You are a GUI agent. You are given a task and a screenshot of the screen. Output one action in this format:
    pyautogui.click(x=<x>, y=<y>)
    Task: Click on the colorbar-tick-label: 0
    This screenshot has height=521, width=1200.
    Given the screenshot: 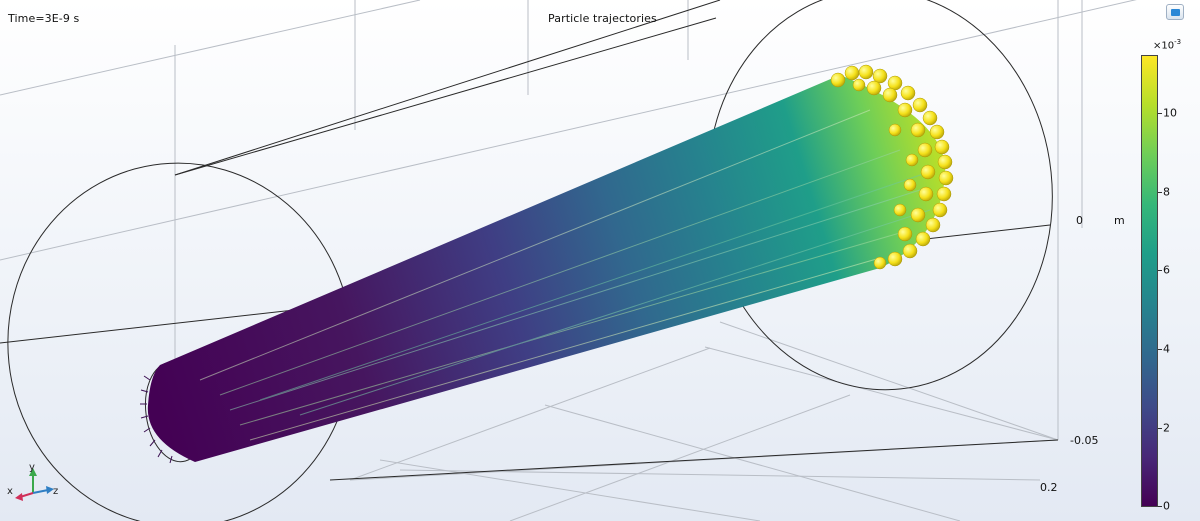 What is the action you would take?
    pyautogui.click(x=1166, y=506)
    